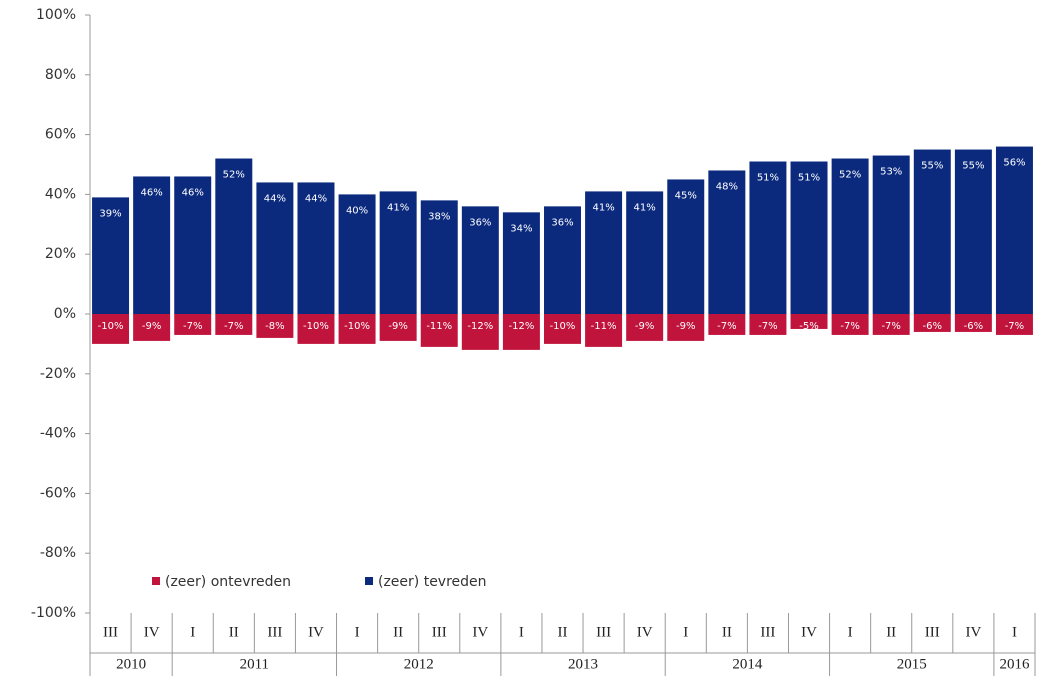 This screenshot has width=1048, height=676. What do you see at coordinates (439, 216) in the screenshot?
I see `value-label: 38%` at bounding box center [439, 216].